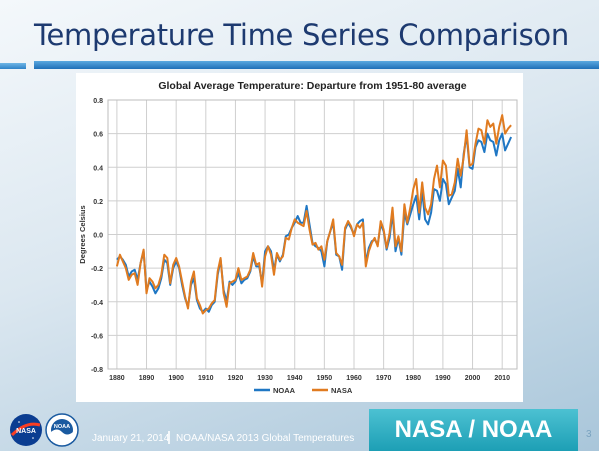 Image resolution: width=599 pixels, height=451 pixels. What do you see at coordinates (301, 35) in the screenshot?
I see `slide-title: Temperature Time Series Comparison` at bounding box center [301, 35].